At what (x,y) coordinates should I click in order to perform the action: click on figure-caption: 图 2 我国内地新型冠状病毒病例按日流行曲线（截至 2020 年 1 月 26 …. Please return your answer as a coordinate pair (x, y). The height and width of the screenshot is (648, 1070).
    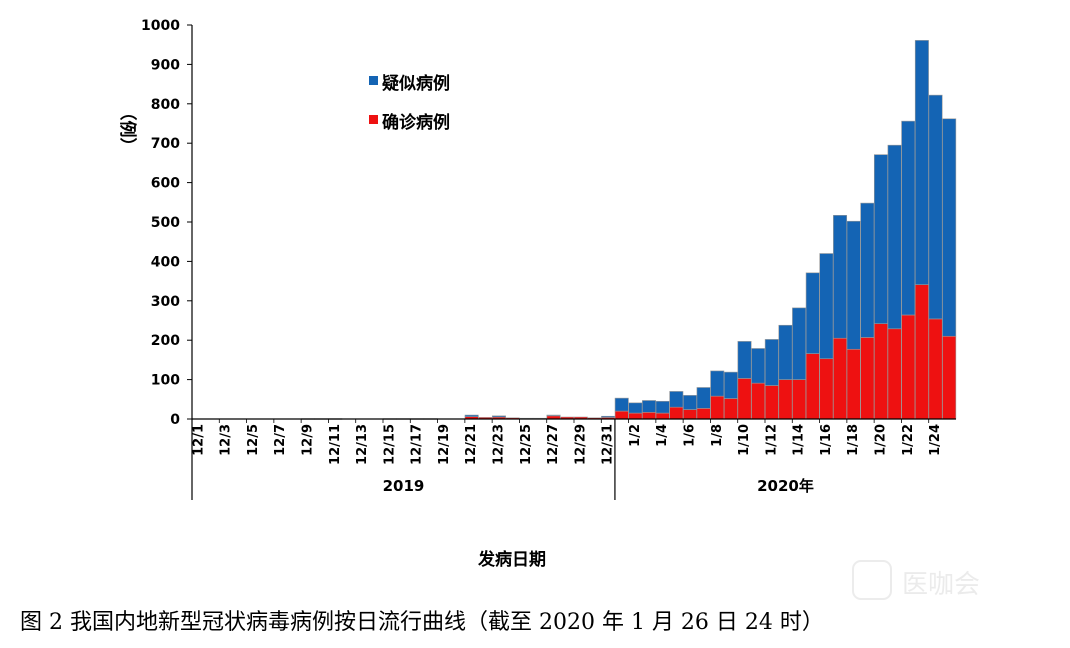
    Looking at the image, I should click on (422, 622).